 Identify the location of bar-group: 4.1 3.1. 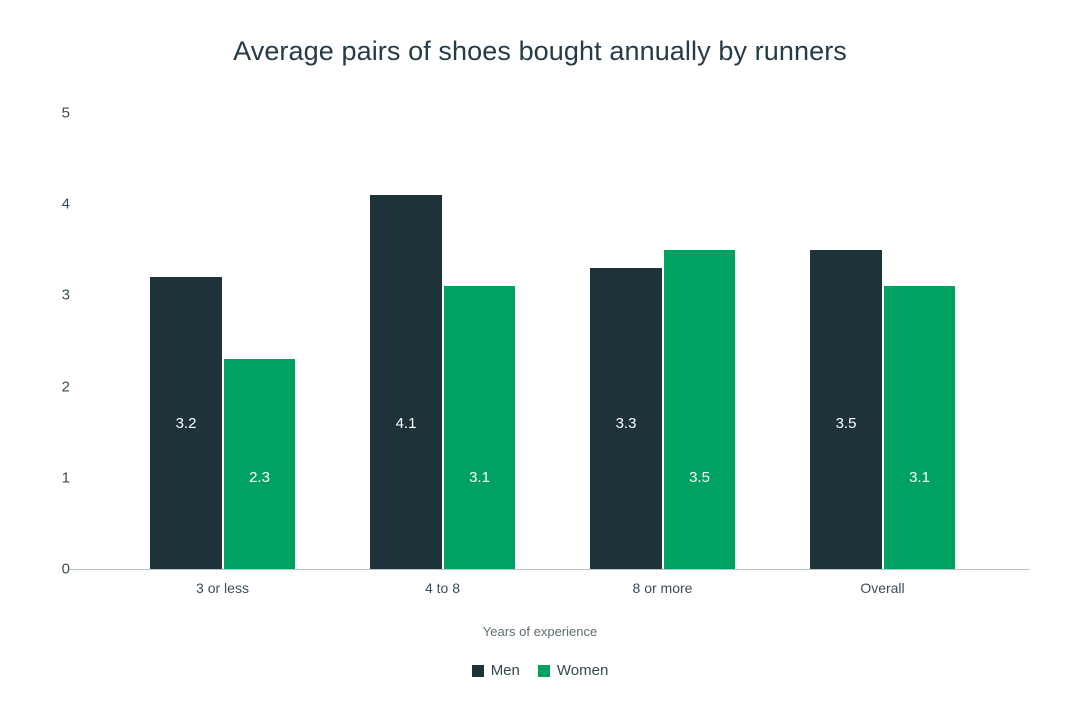
(442, 341).